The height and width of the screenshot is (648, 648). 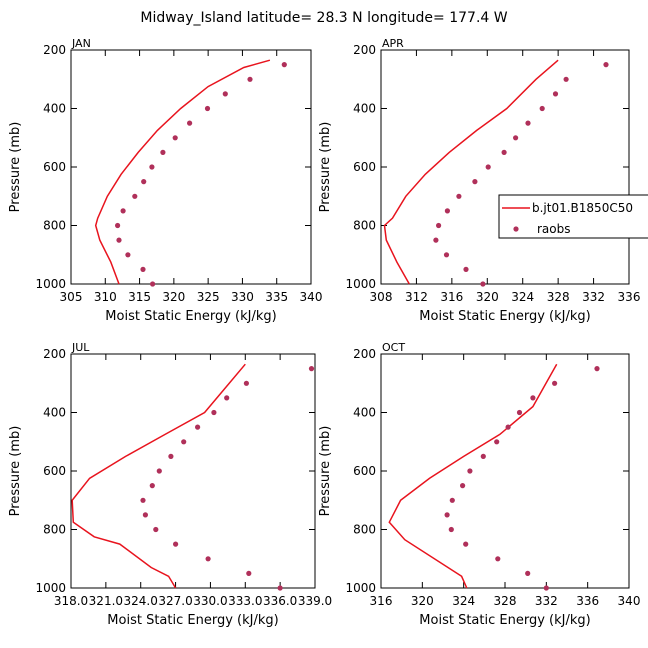 I want to click on x-tick-label-jan: 320, so click(x=173, y=297).